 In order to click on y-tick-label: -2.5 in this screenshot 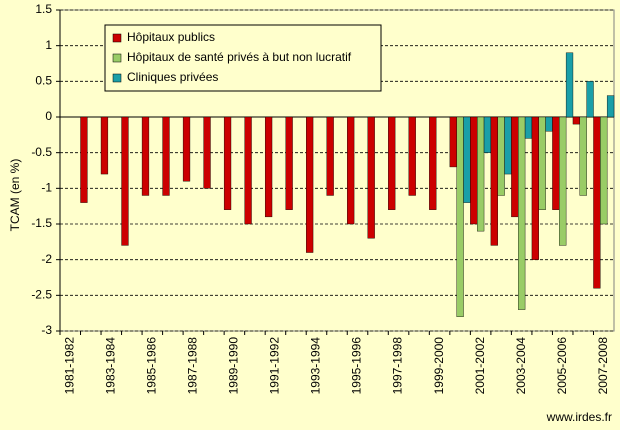, I will do `click(41, 295)`.